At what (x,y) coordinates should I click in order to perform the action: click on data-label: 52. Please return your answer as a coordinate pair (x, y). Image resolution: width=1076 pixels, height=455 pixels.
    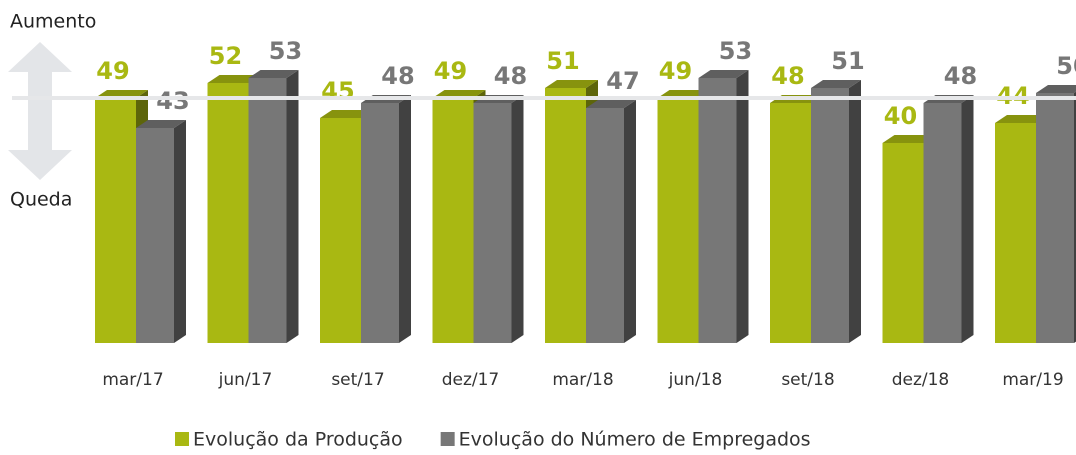
    Looking at the image, I should click on (225, 56).